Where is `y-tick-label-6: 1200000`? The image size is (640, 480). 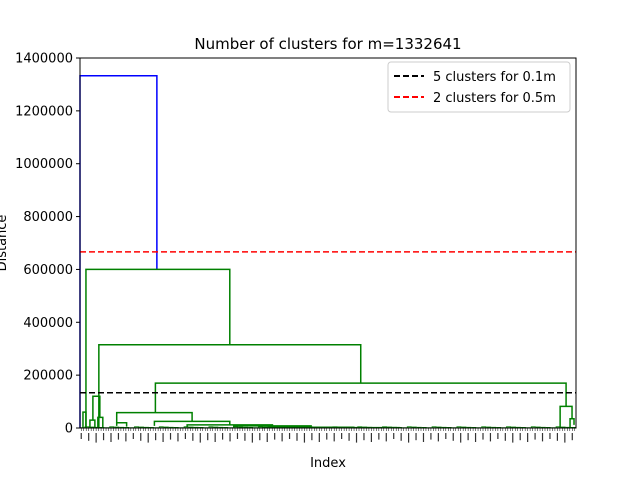
y-tick-label-6: 1200000 is located at coordinates (44, 111).